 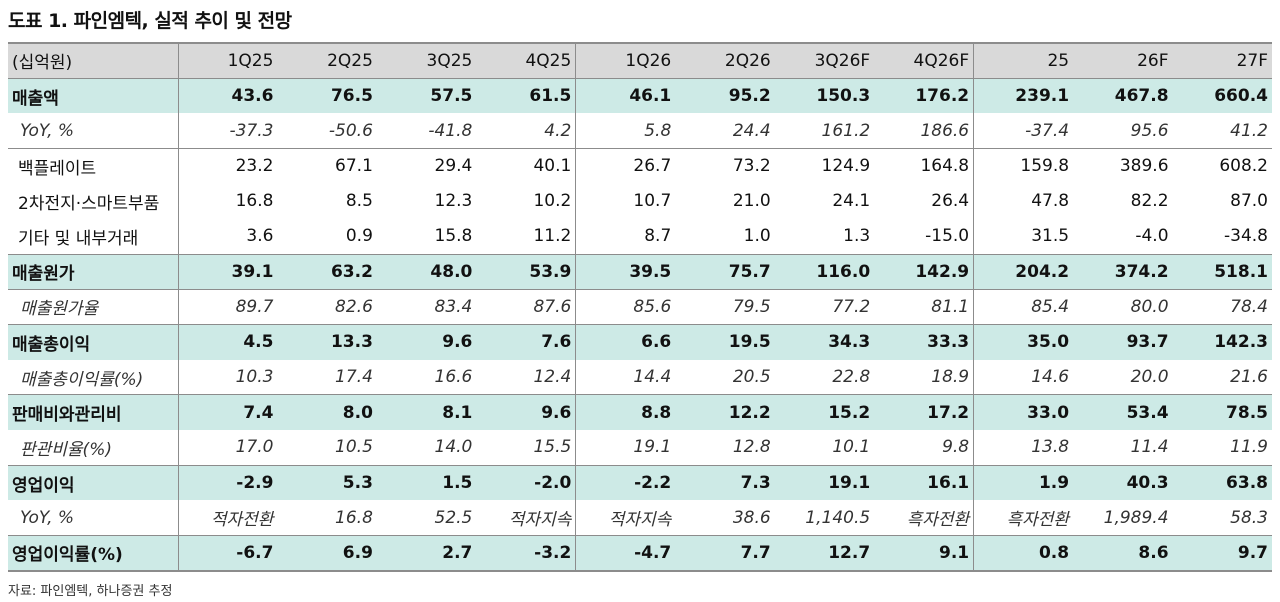 What do you see at coordinates (625, 306) in the screenshot?
I see `table-cell: 85.6` at bounding box center [625, 306].